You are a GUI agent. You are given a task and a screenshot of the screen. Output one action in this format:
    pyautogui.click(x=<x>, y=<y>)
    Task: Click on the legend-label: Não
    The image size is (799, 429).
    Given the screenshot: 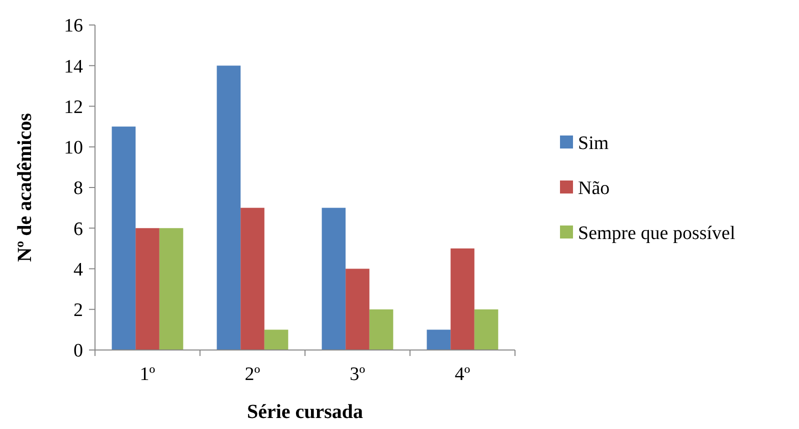 What is the action you would take?
    pyautogui.click(x=594, y=189)
    